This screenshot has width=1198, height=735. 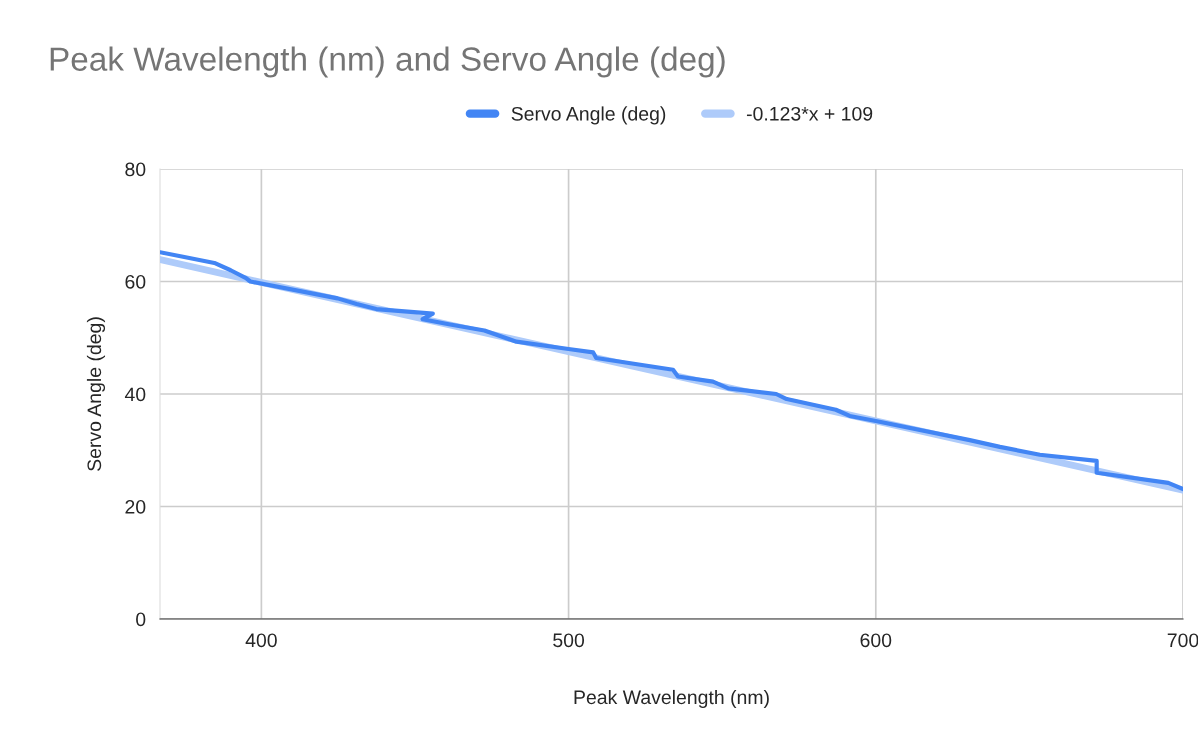 What do you see at coordinates (261, 640) in the screenshot?
I see `x-tick-label: 400` at bounding box center [261, 640].